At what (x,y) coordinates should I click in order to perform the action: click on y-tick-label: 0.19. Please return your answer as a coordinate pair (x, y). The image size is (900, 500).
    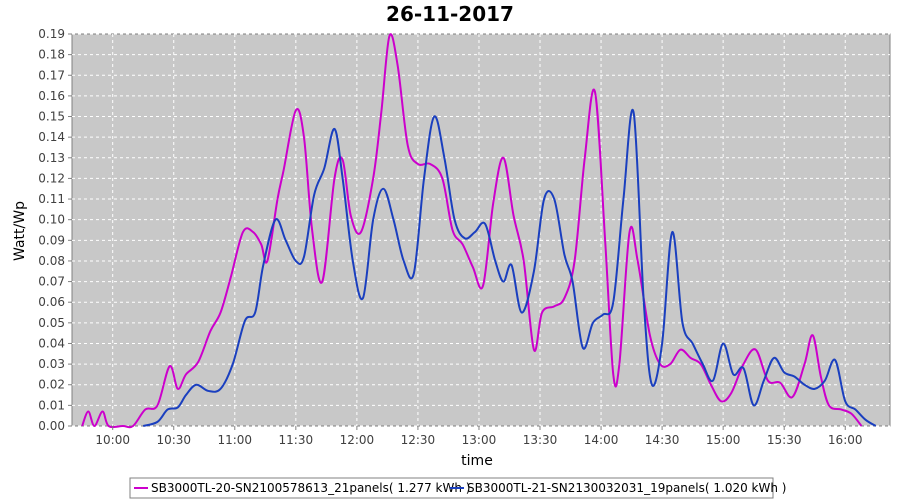
    Looking at the image, I should click on (51, 34).